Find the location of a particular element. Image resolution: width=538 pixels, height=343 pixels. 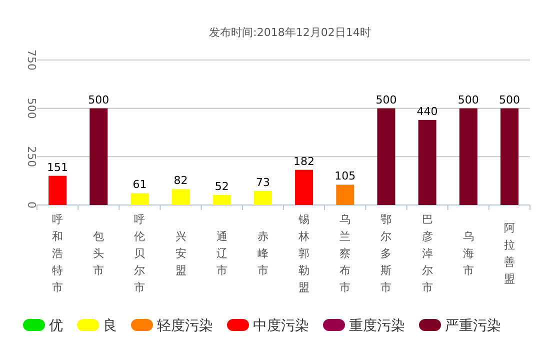

y-tick-label: 500 is located at coordinates (31, 108).